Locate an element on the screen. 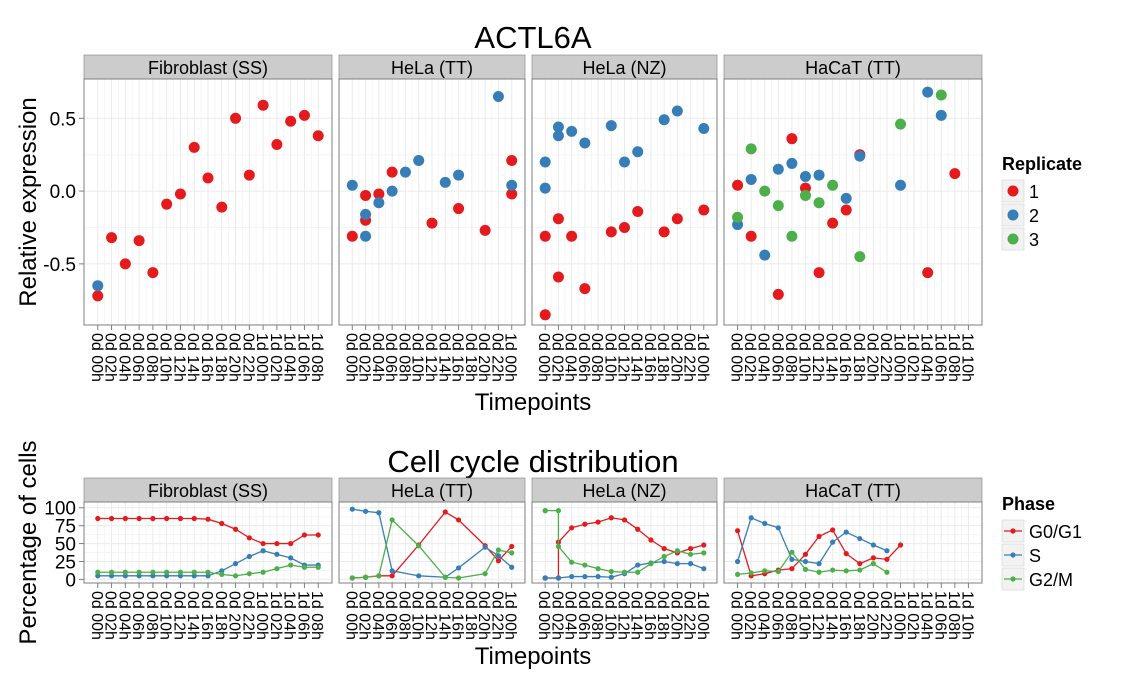  facet-label: Fibroblast (SS) is located at coordinates (208, 491).